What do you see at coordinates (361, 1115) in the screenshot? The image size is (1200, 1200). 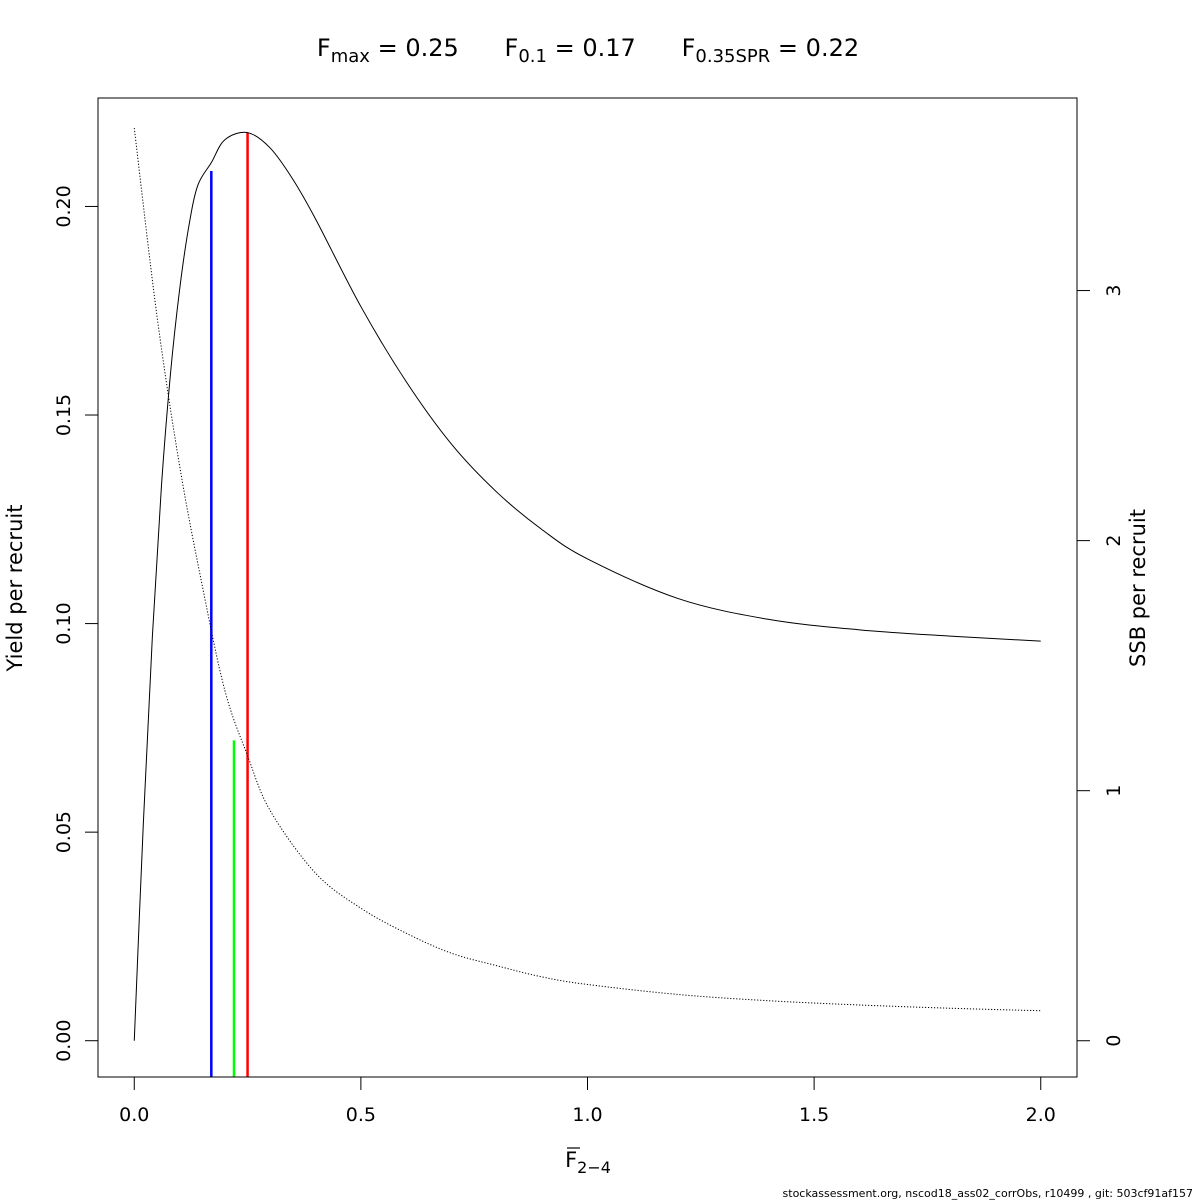 I see `x-tick-label-1: 0.5` at bounding box center [361, 1115].